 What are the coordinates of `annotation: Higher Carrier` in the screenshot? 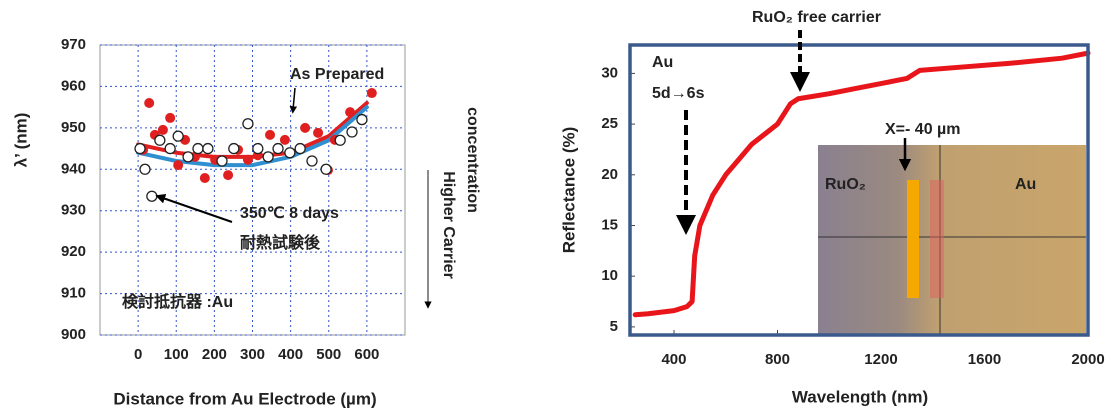 It's located at (448, 225).